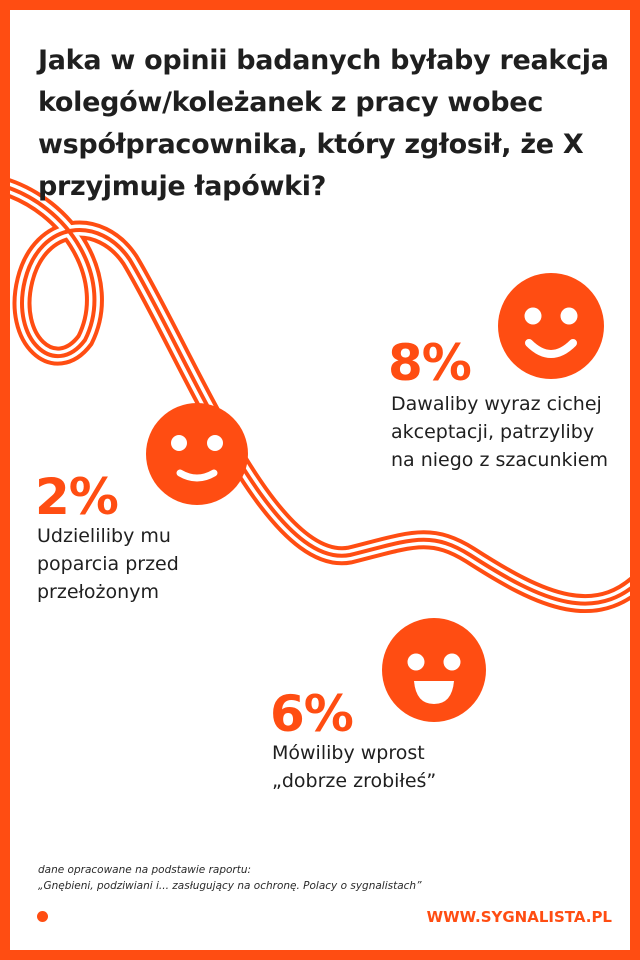 The height and width of the screenshot is (960, 640). What do you see at coordinates (519, 917) in the screenshot?
I see `website-link: WWW.SYGNALISTA.PL` at bounding box center [519, 917].